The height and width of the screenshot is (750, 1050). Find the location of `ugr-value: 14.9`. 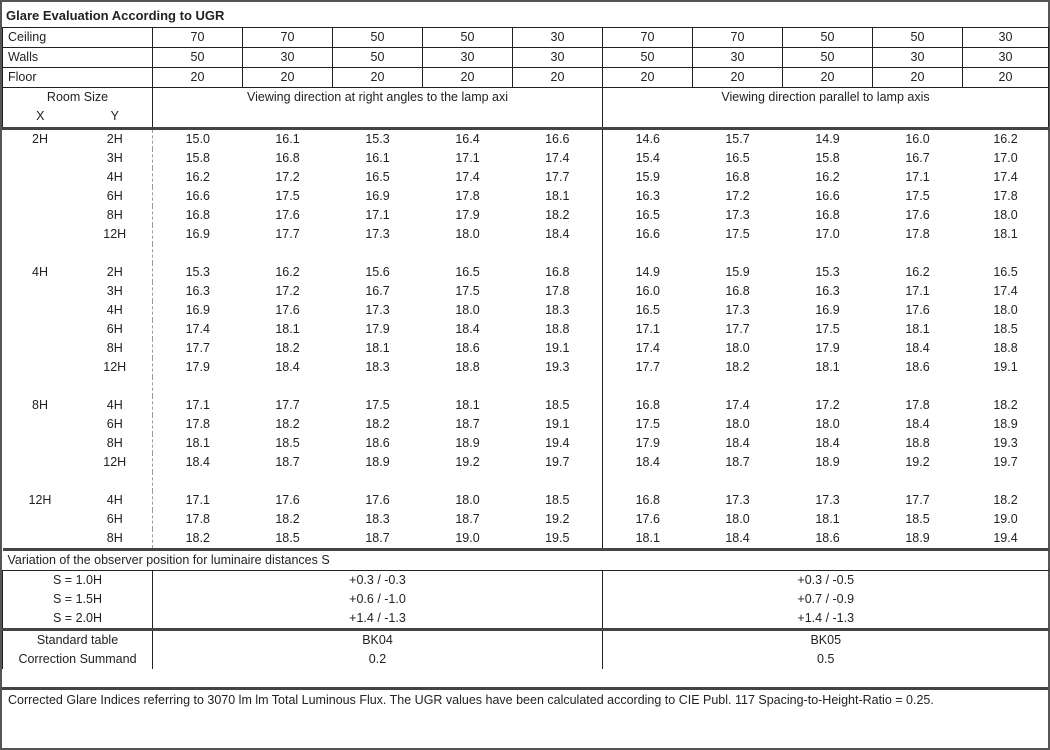

ugr-value: 14.9 is located at coordinates (647, 272).